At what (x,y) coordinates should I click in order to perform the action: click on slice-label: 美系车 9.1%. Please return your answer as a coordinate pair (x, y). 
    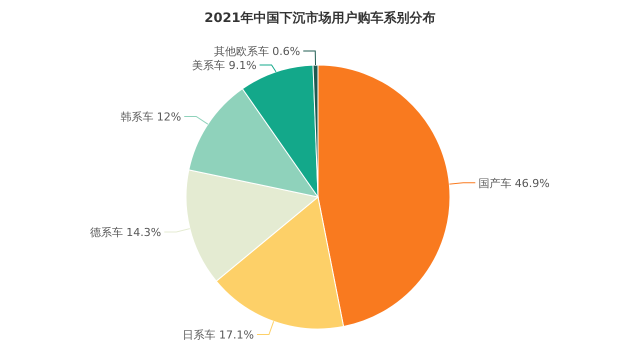
    Looking at the image, I should click on (224, 65).